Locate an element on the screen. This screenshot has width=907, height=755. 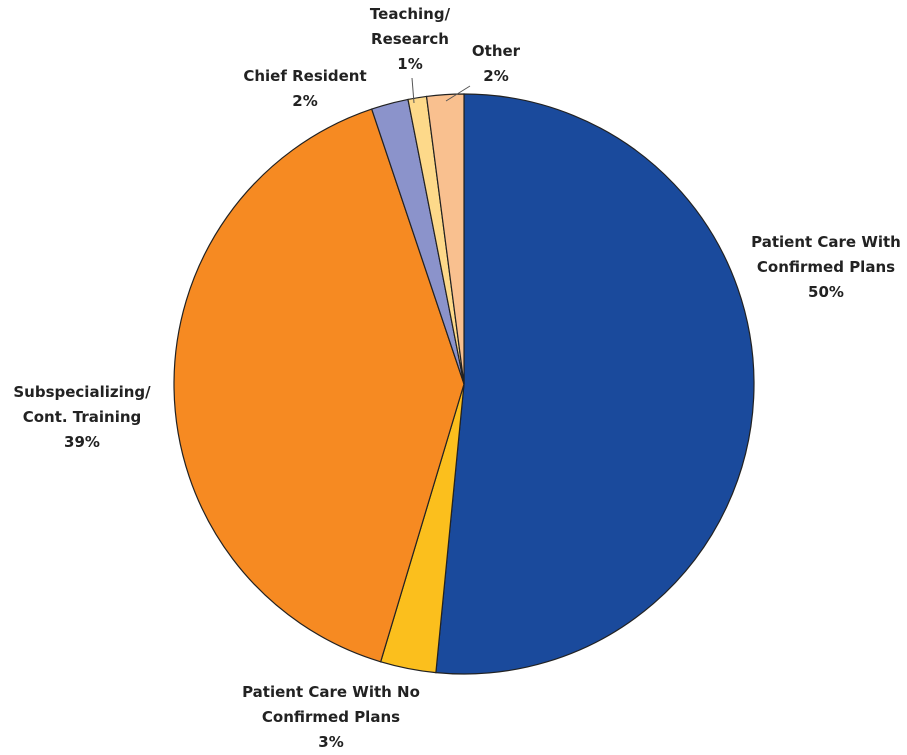
category-label: Chief Resident is located at coordinates (305, 76).